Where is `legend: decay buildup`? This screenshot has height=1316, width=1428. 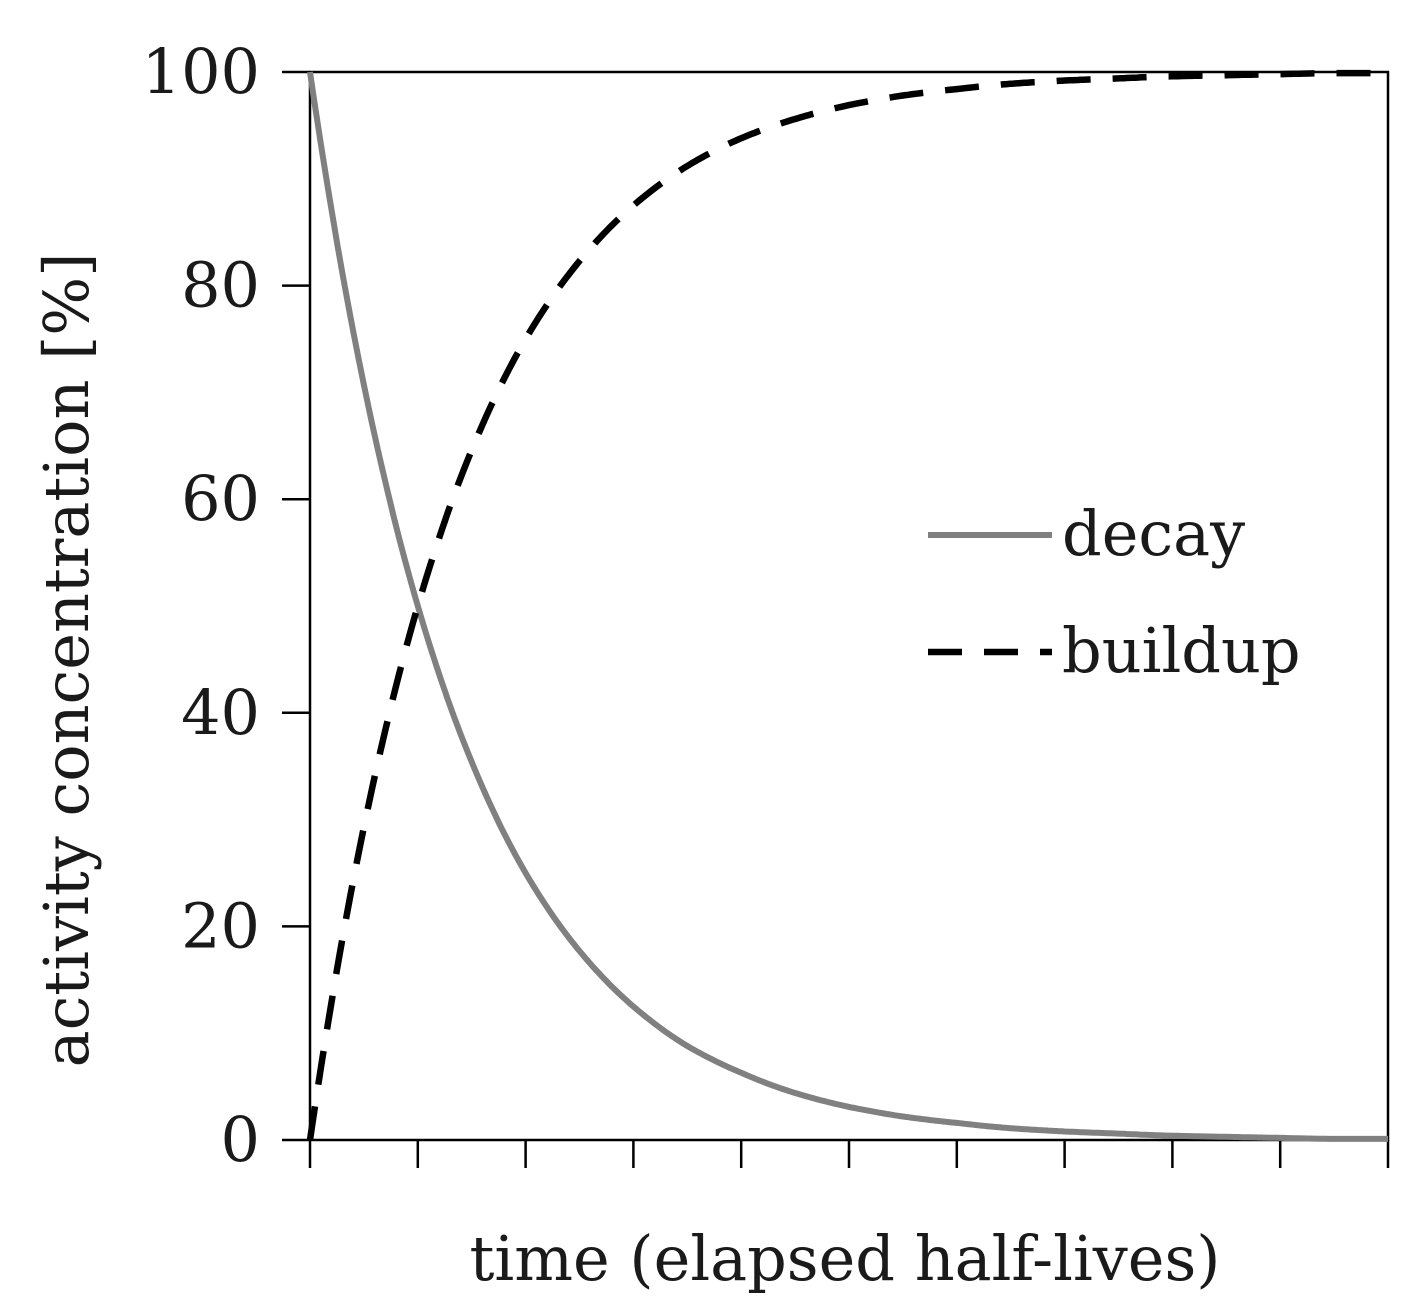 legend: decay buildup is located at coordinates (1114, 592).